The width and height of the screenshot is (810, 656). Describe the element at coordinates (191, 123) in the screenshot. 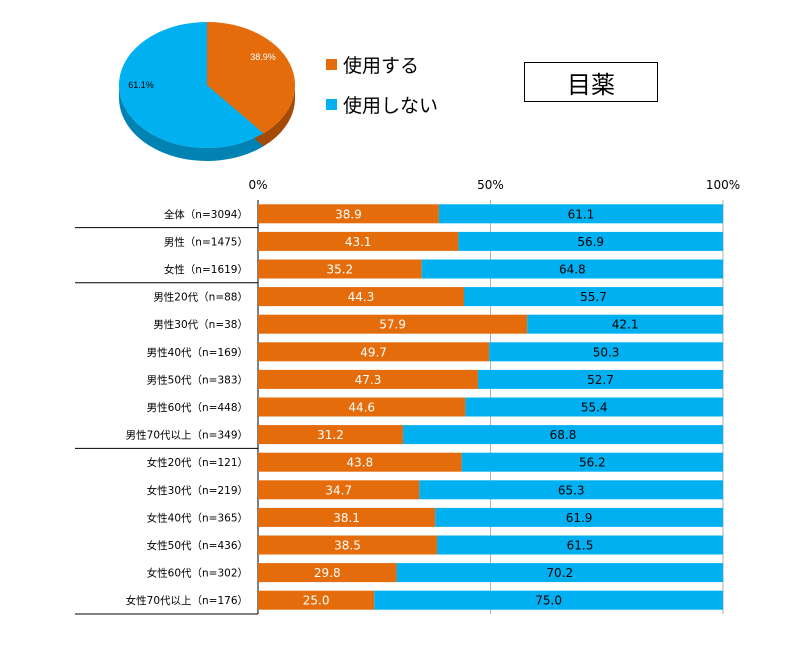

I see `pie-side-nouse` at that location.